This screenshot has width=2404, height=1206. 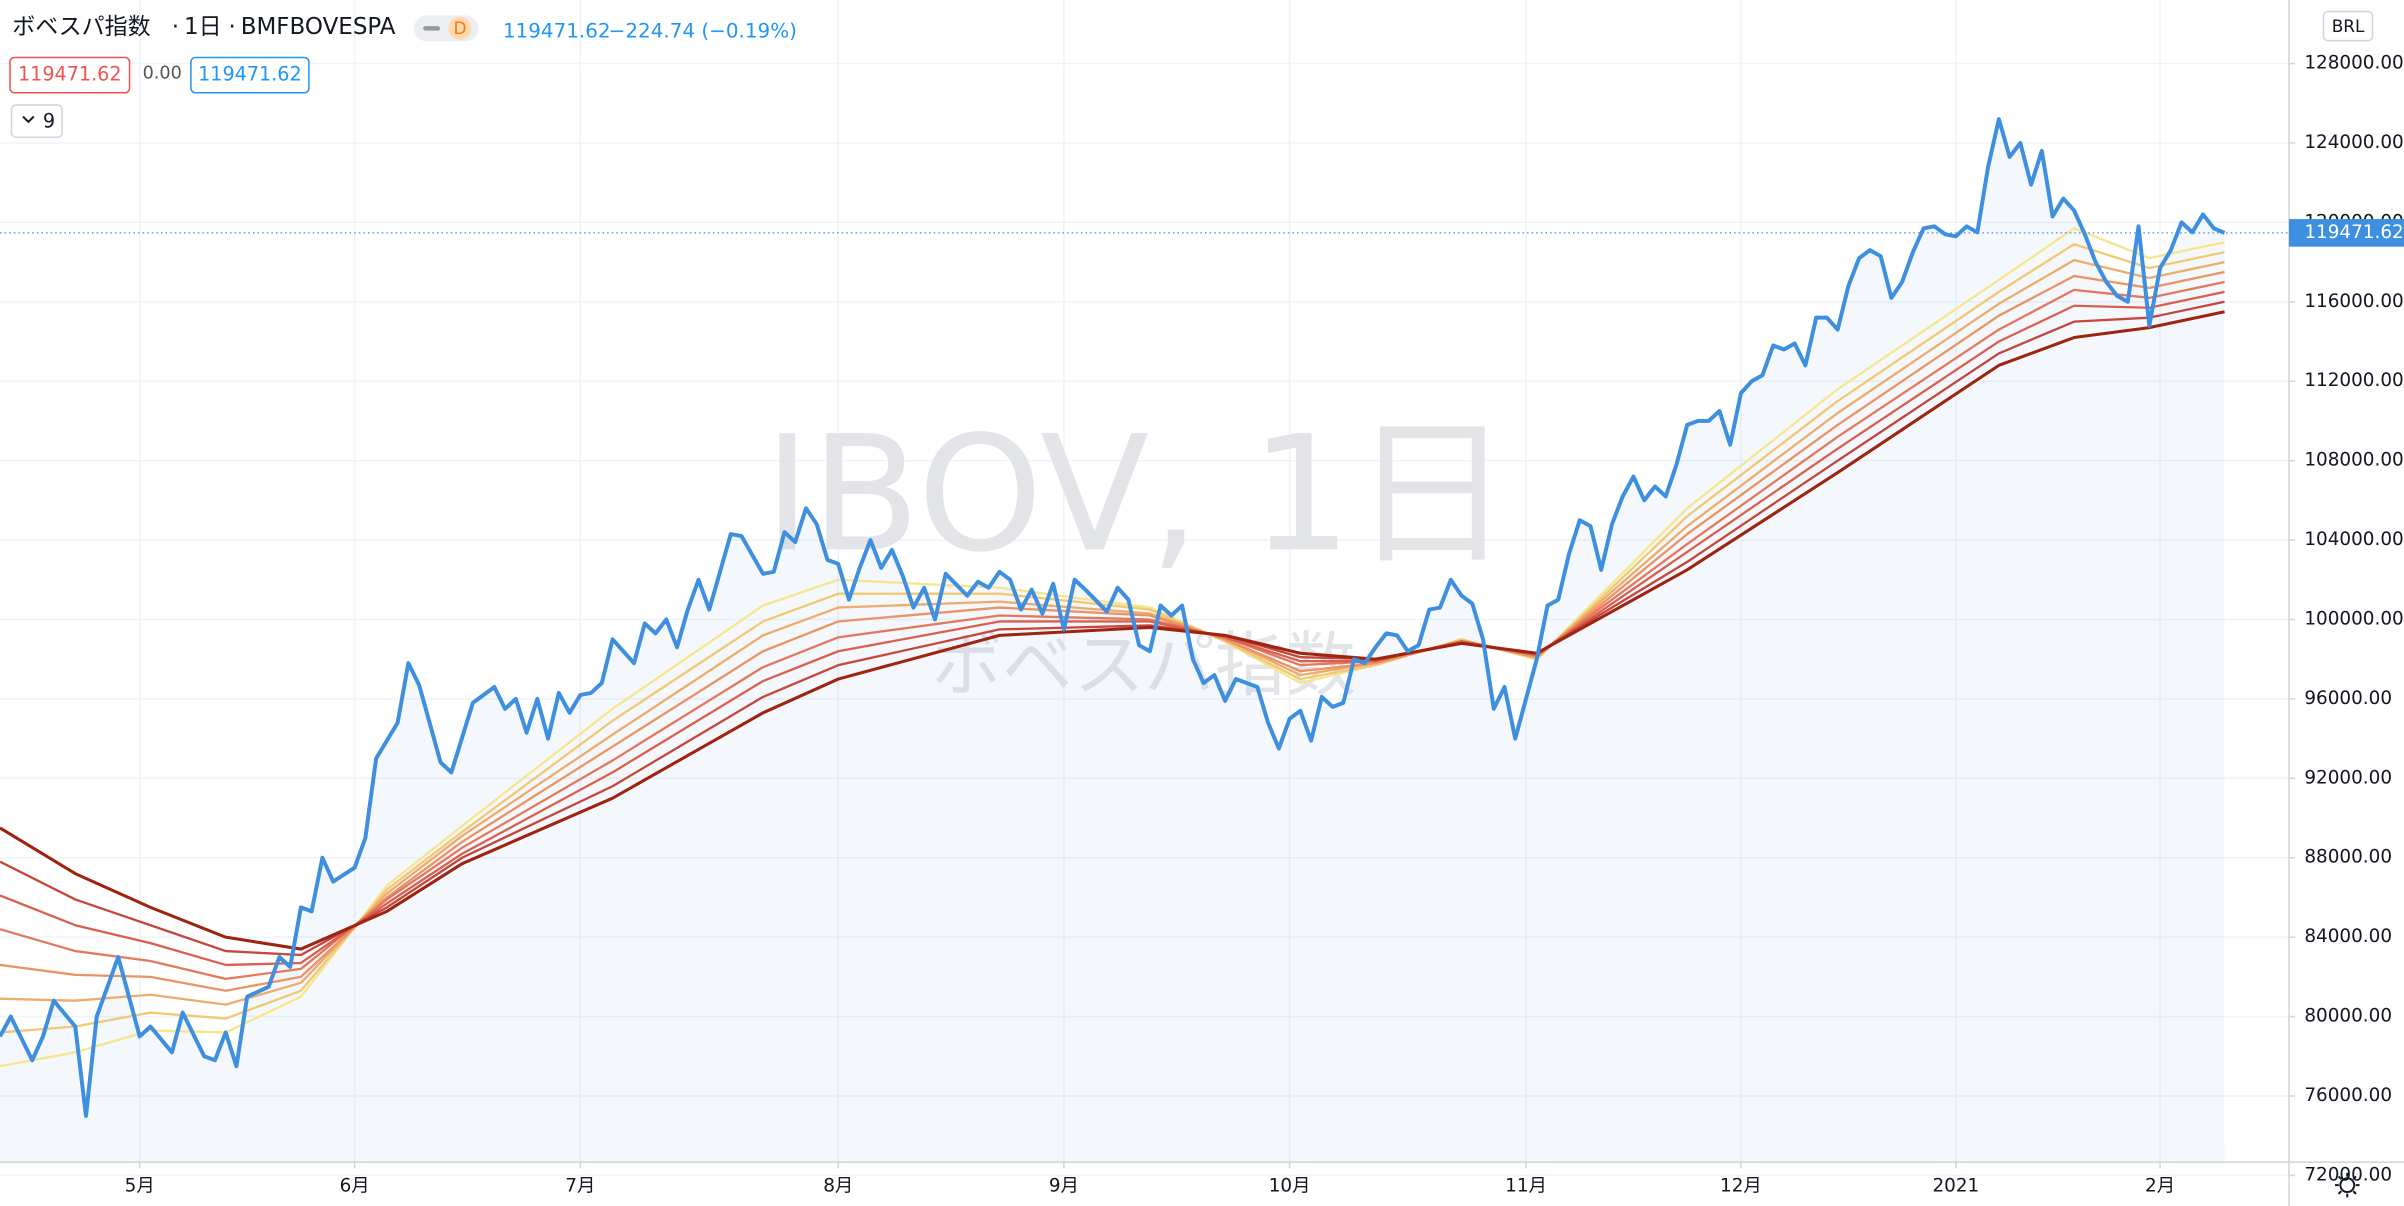 What do you see at coordinates (2353, 301) in the screenshot?
I see `y-tick-label: 116000.00` at bounding box center [2353, 301].